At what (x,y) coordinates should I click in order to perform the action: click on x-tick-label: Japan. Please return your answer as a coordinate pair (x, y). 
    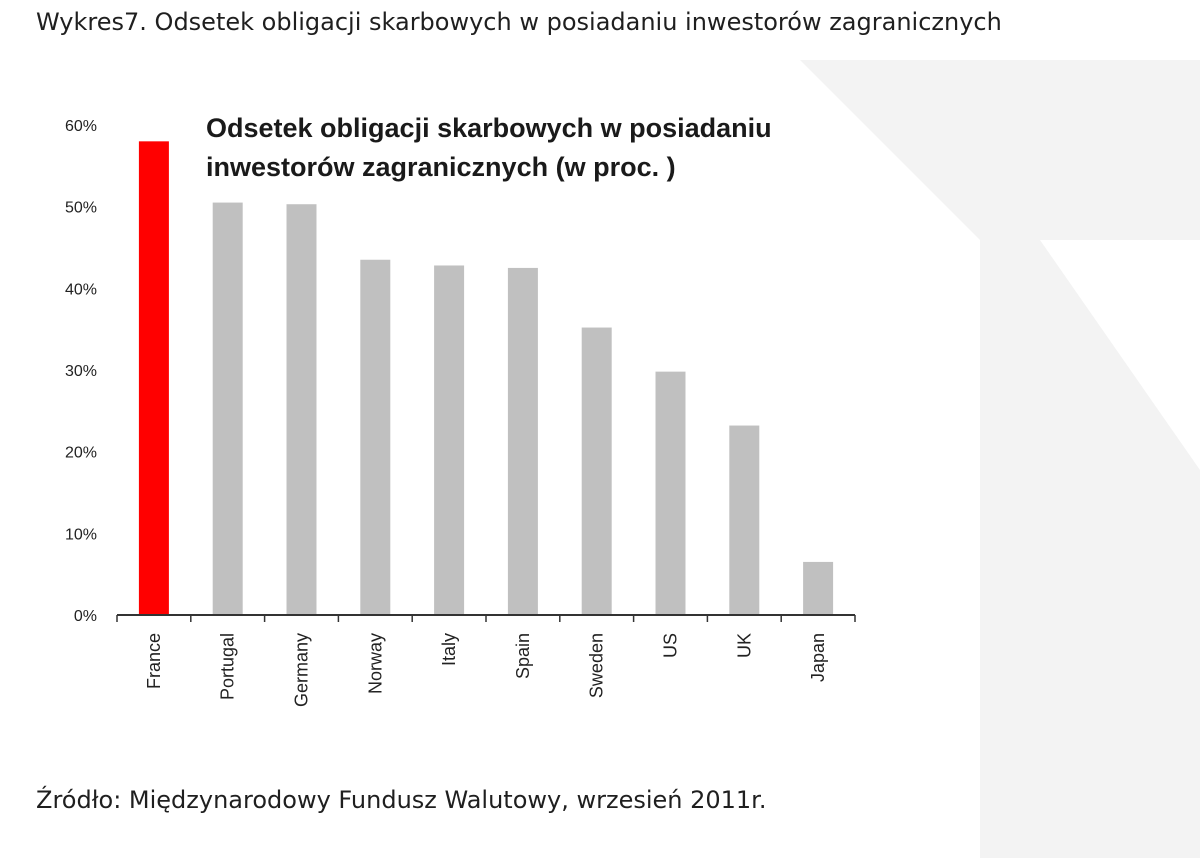
    Looking at the image, I should click on (818, 657).